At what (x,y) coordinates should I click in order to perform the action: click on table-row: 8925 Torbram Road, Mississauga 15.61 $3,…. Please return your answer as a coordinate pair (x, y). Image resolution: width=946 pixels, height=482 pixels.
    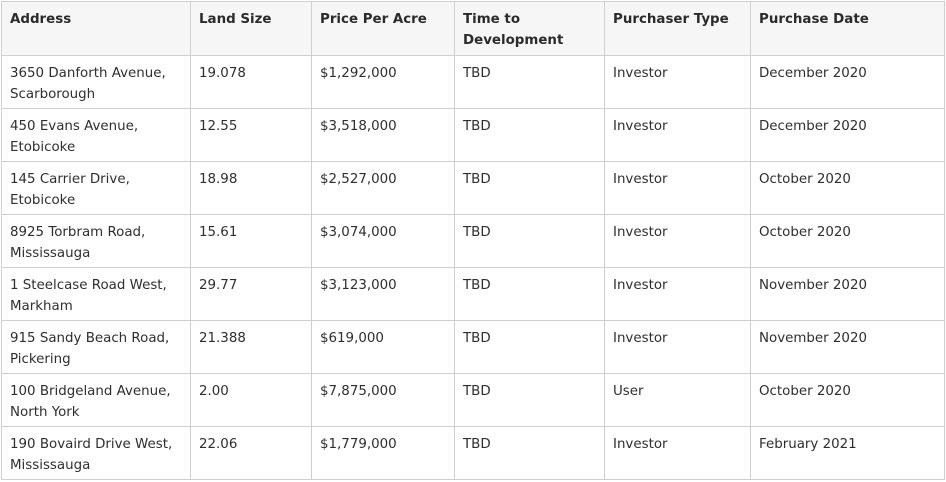
    Looking at the image, I should click on (473, 241).